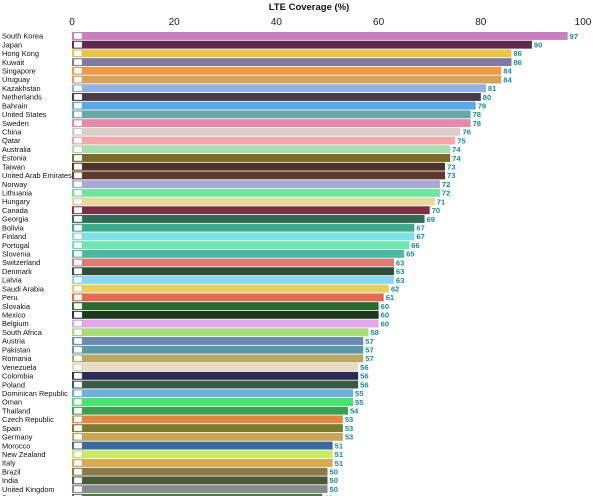 The width and height of the screenshot is (599, 496). Describe the element at coordinates (13, 227) in the screenshot. I see `category-label: Bolivia` at that location.